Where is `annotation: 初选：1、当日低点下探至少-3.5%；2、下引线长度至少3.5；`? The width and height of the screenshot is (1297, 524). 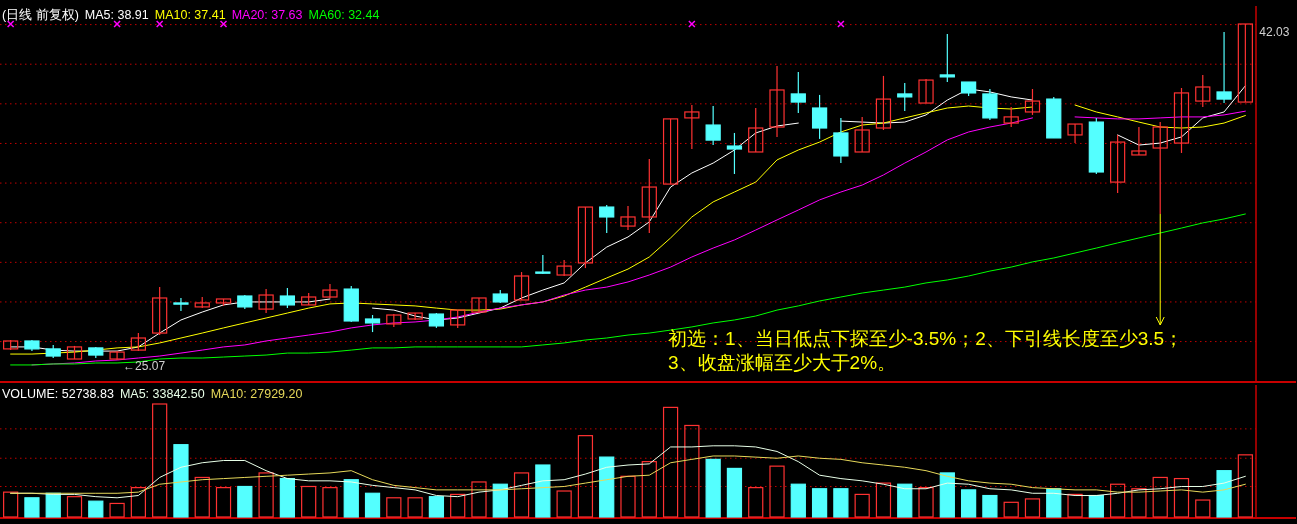
annotation: 初选：1、当日低点下探至少-3.5%；2、下引线长度至少3.5； is located at coordinates (926, 338).